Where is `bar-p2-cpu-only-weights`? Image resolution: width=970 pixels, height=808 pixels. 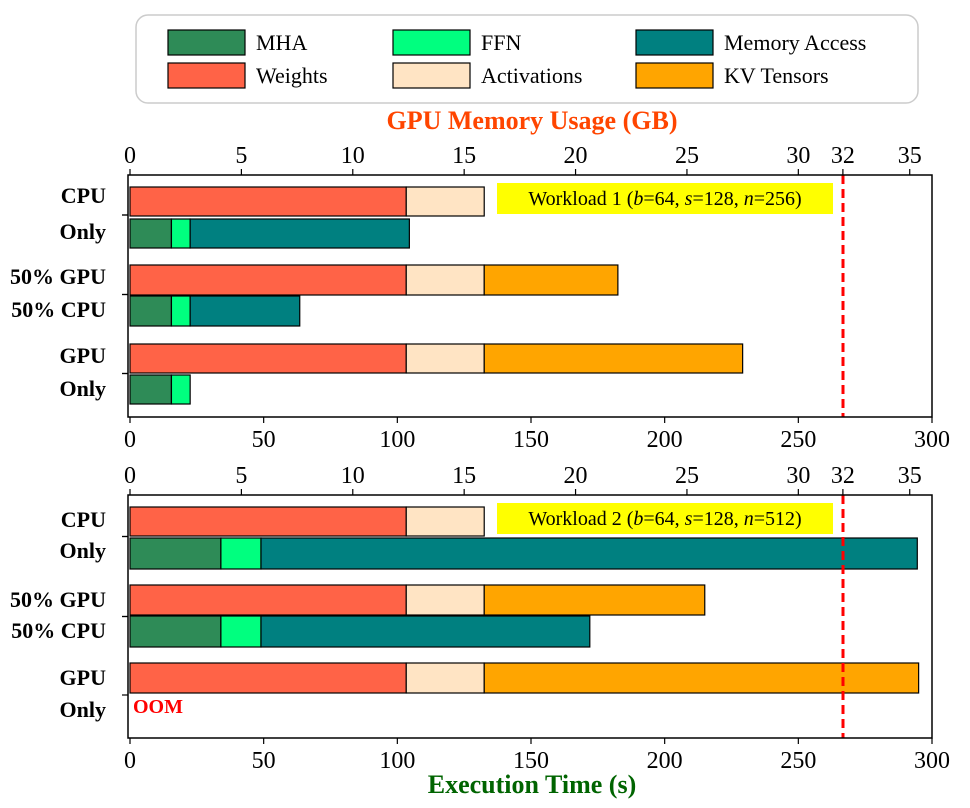
bar-p2-cpu-only-weights is located at coordinates (268, 521).